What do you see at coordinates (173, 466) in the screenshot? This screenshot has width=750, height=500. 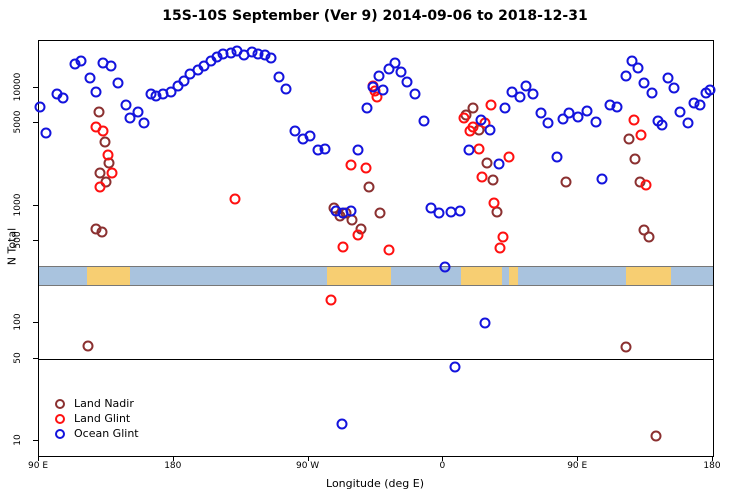 I see `x-tick-label: 180` at bounding box center [173, 466].